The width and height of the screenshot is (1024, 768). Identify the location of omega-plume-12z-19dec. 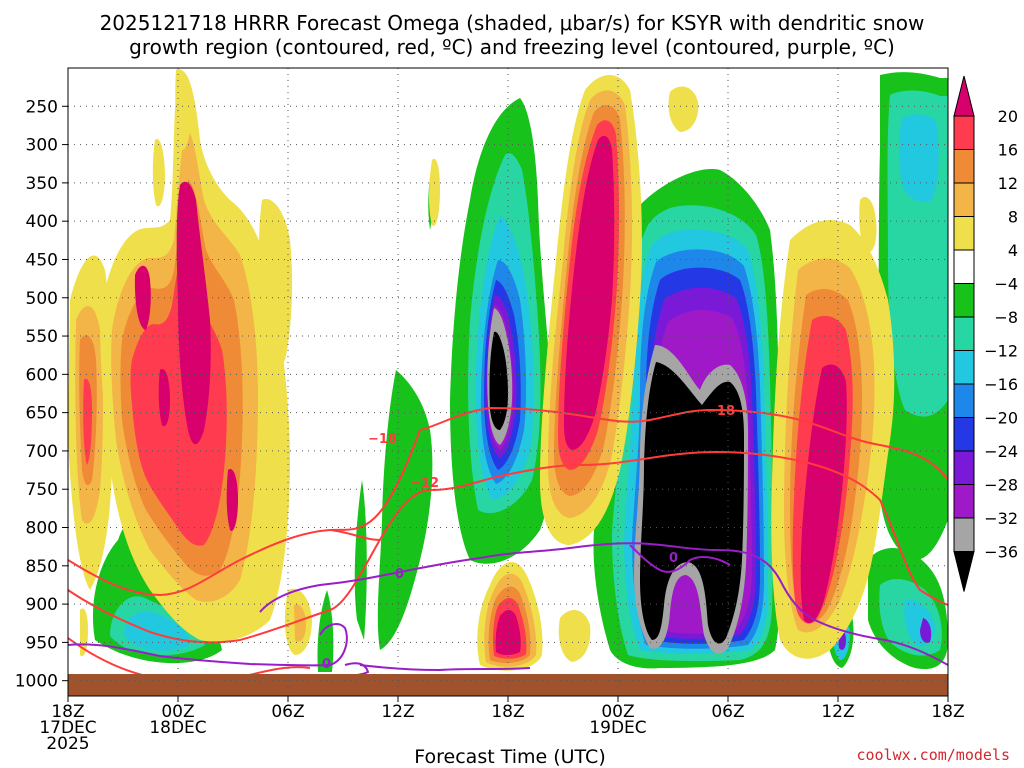
(833, 427).